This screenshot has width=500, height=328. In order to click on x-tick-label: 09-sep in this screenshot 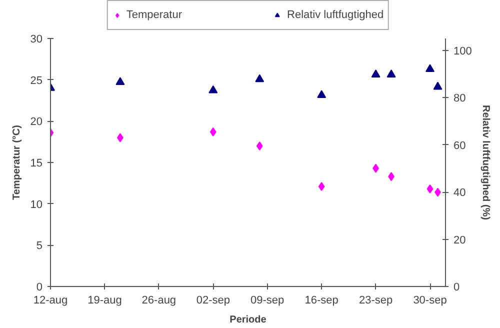, I will do `click(267, 300)`.